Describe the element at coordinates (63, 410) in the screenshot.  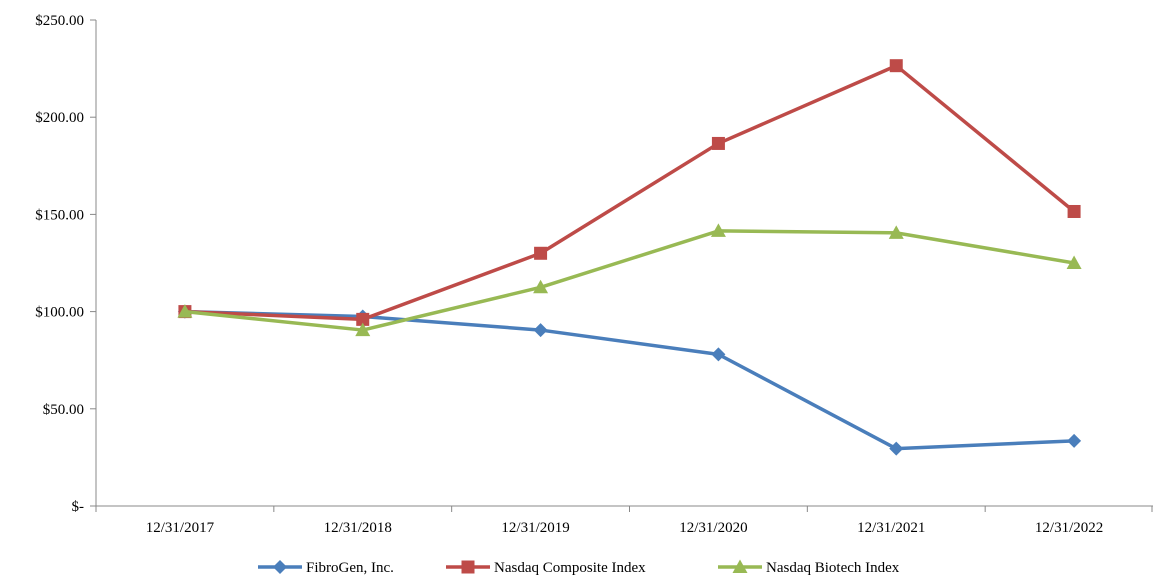
I see `y-tick-label: $50.00` at that location.